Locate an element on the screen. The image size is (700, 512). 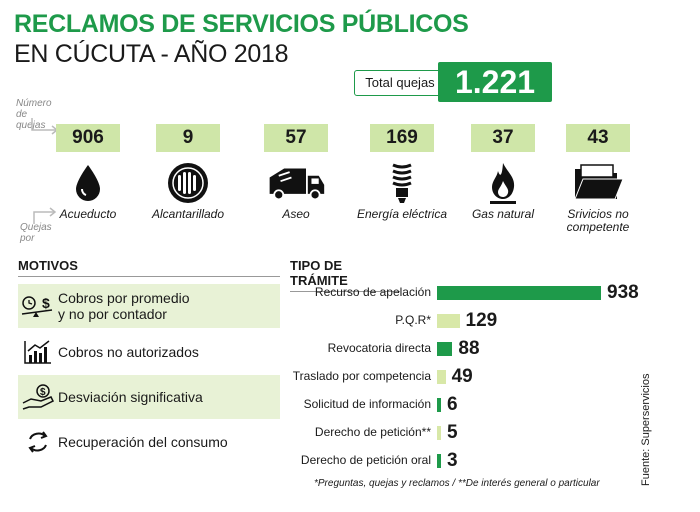
category-no-competente: 43 Srivicios no competente is located at coordinates (598, 179).